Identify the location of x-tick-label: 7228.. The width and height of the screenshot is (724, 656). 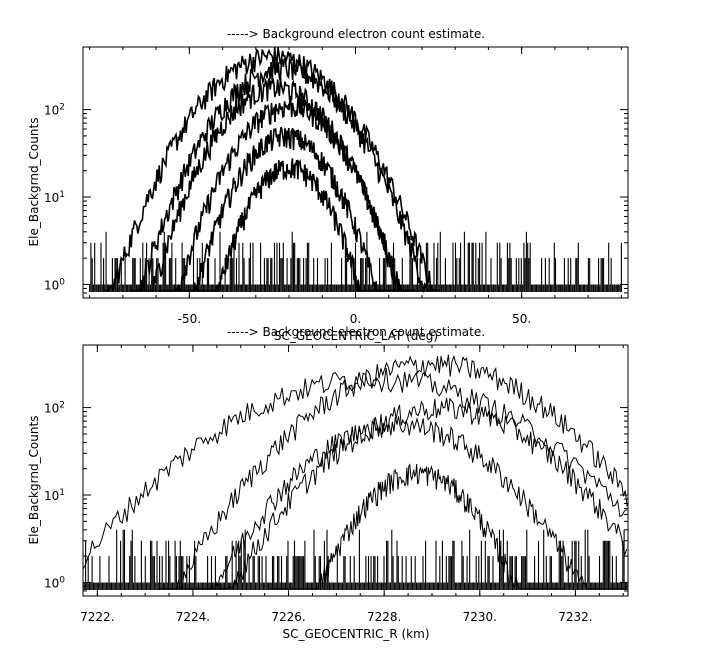
(384, 617).